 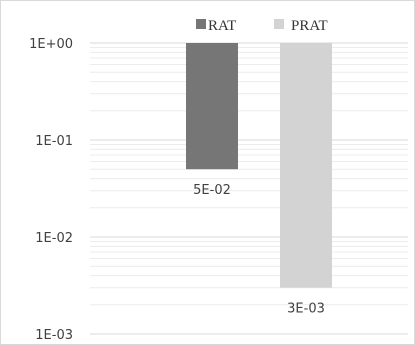 What do you see at coordinates (51, 44) in the screenshot?
I see `y-tick-label: 1E+00` at bounding box center [51, 44].